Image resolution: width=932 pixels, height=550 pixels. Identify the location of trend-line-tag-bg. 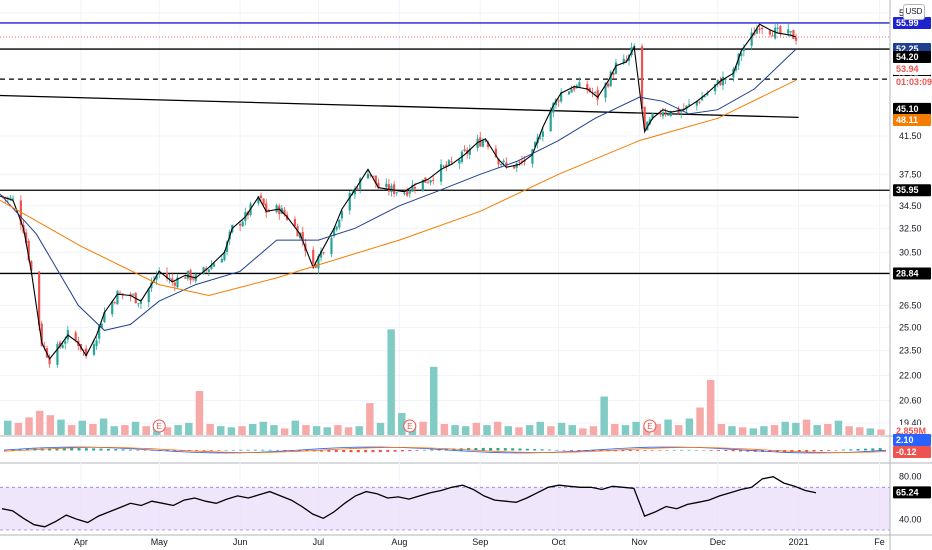
(912, 108).